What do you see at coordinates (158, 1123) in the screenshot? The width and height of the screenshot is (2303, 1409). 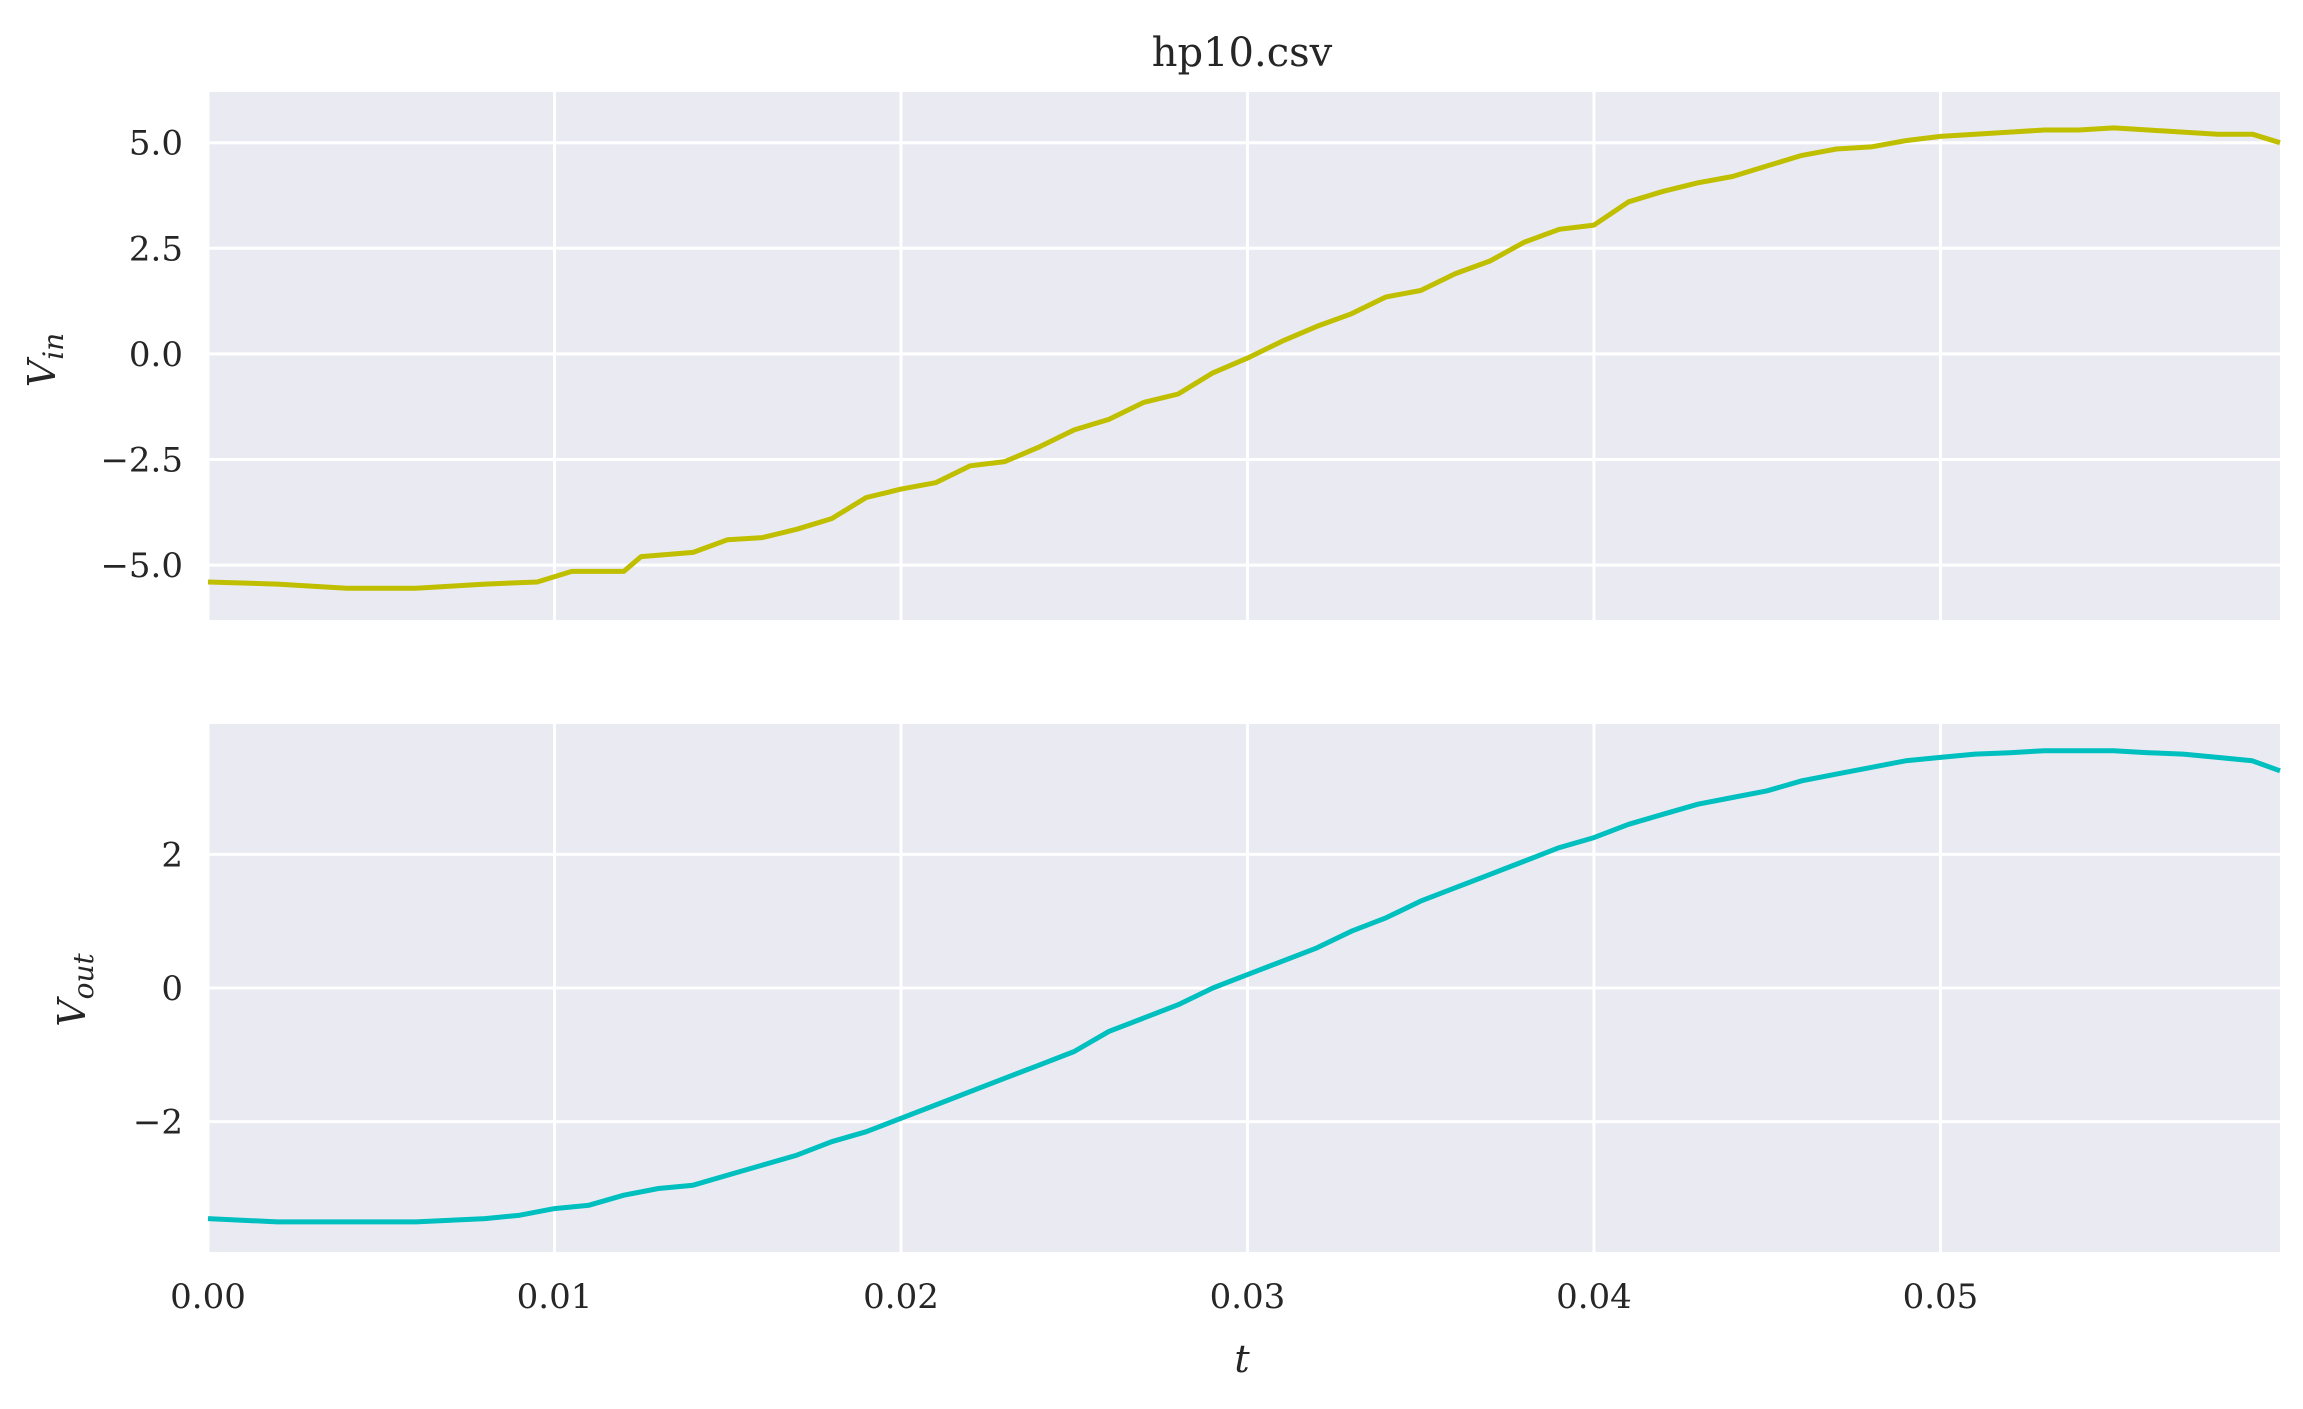 I see `bottom-y-tick-label: −2` at bounding box center [158, 1123].